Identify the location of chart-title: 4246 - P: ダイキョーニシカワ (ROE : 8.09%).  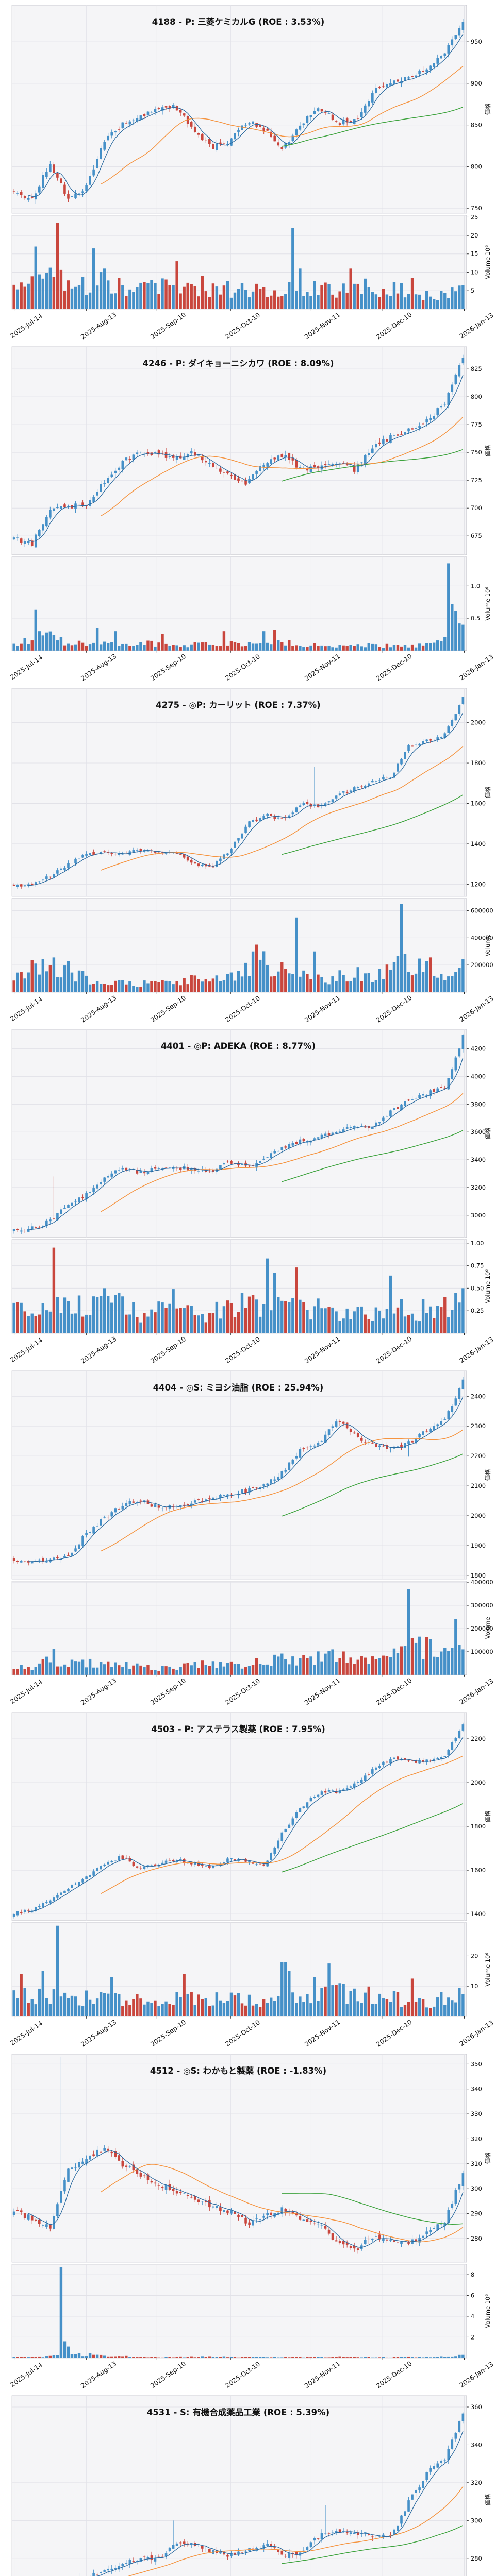
(238, 363).